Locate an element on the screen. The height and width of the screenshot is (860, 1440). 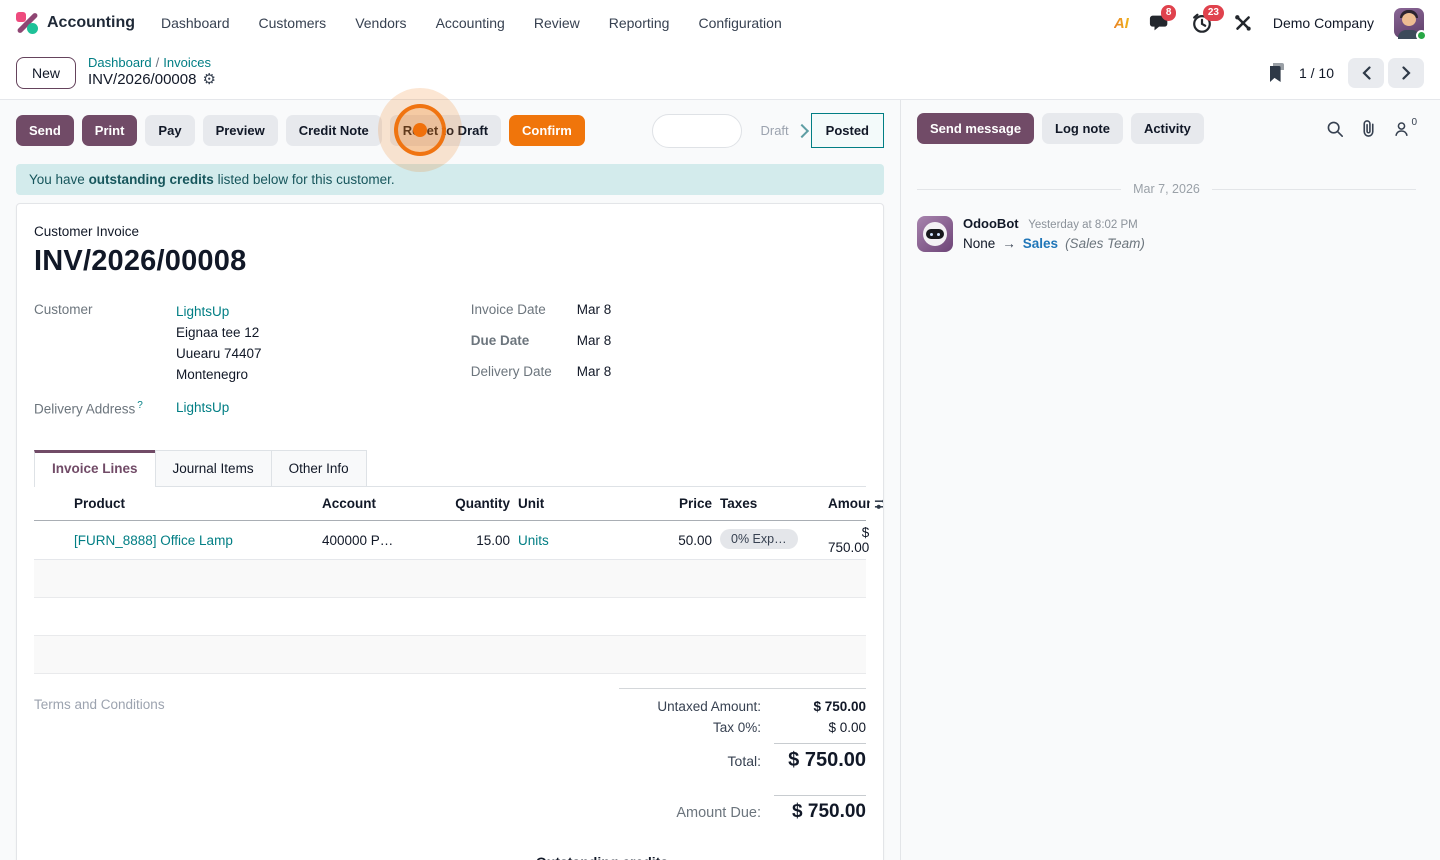
header-price: Price is located at coordinates (695, 504).